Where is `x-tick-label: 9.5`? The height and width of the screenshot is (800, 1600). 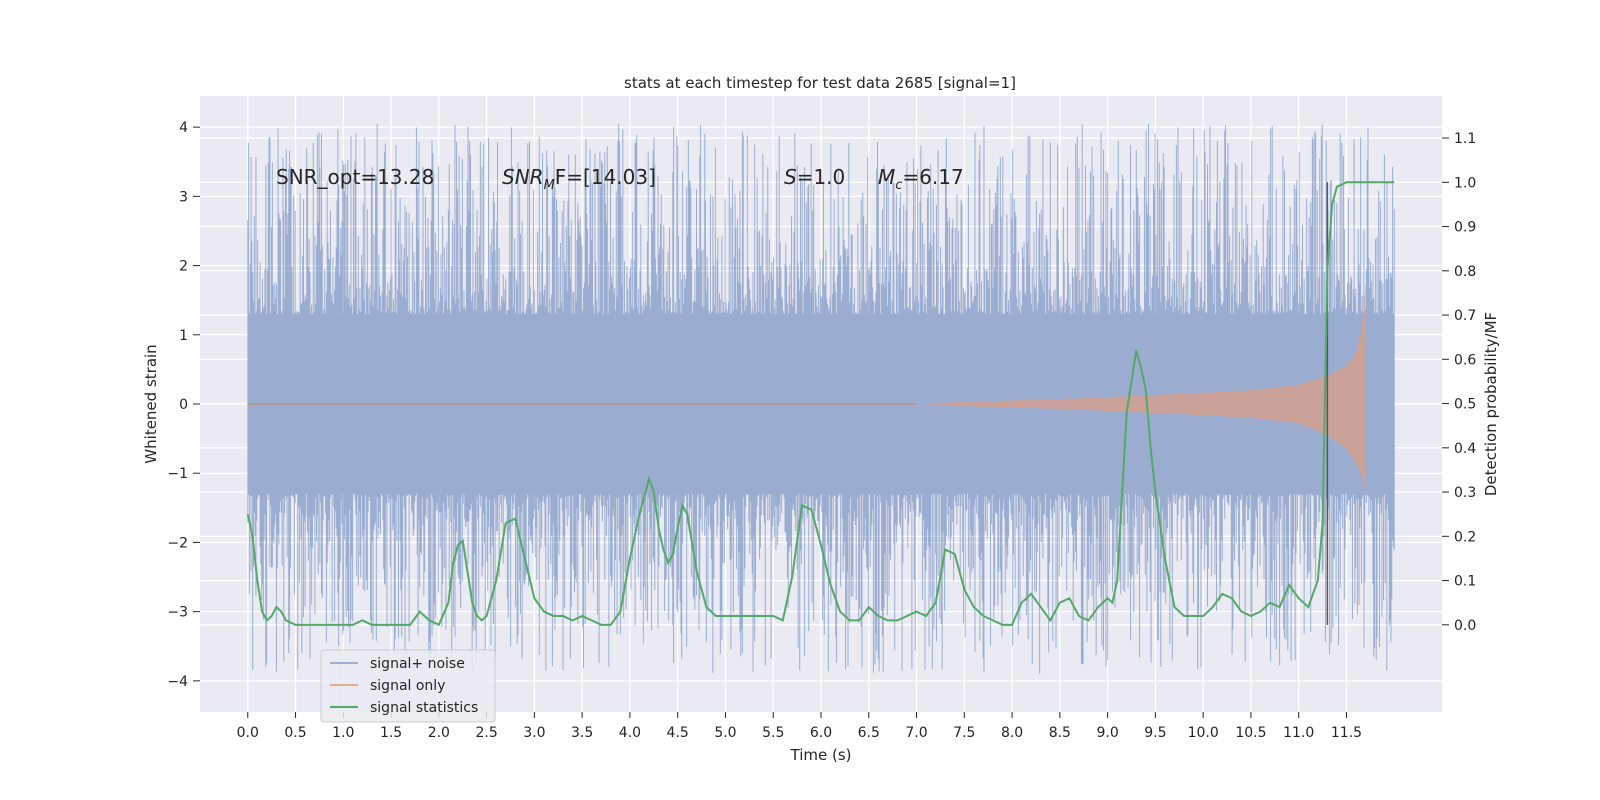
x-tick-label: 9.5 is located at coordinates (1155, 733).